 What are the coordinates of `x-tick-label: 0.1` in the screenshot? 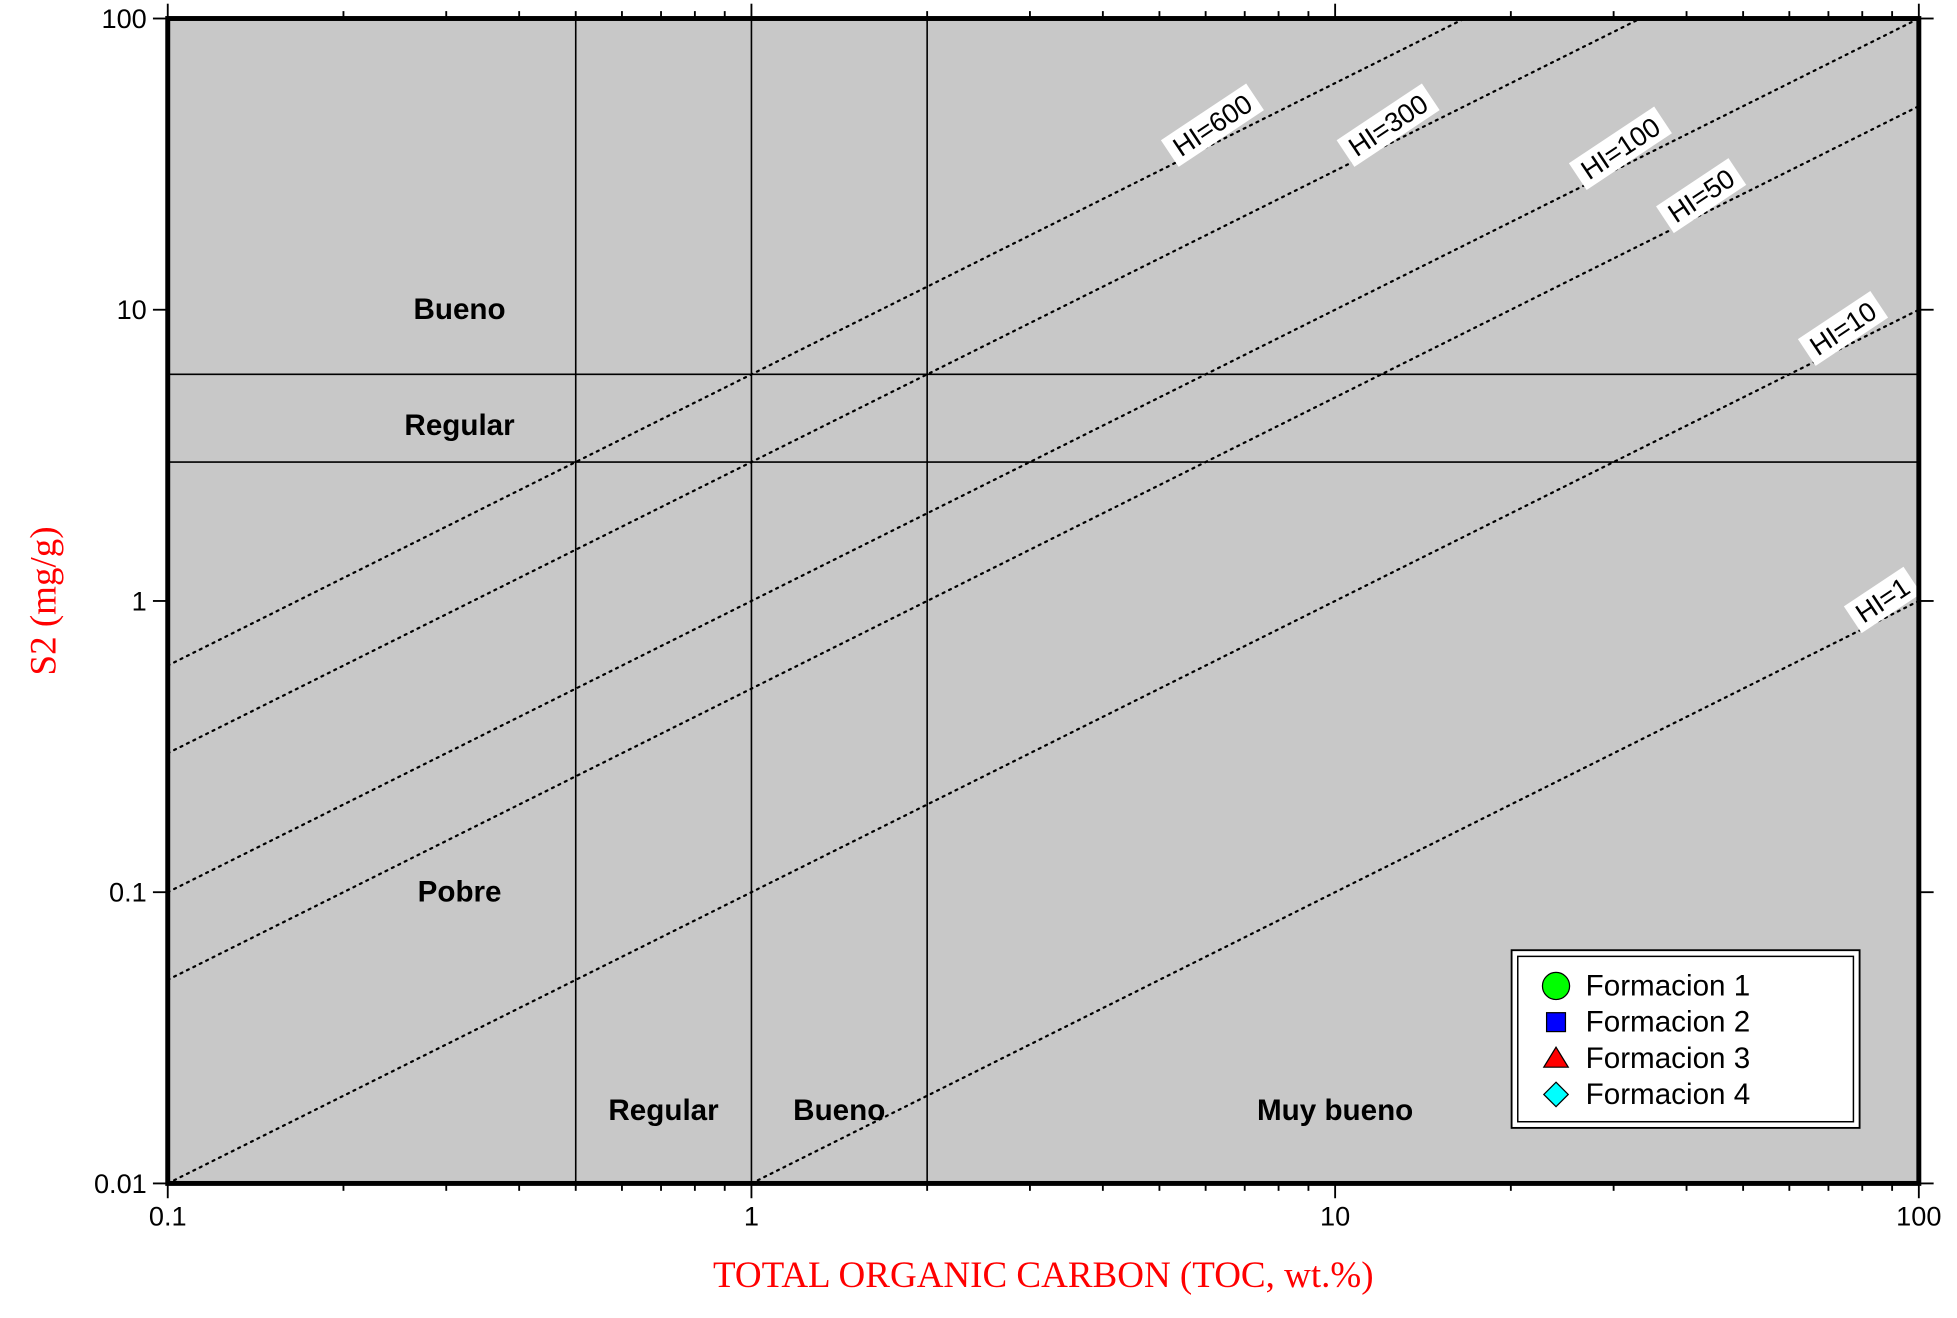 It's located at (168, 1215).